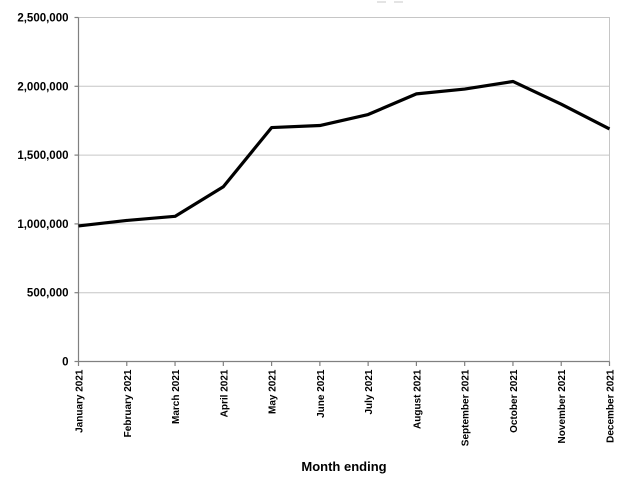 The width and height of the screenshot is (630, 484). Describe the element at coordinates (65, 363) in the screenshot. I see `y-tick-label: 0` at that location.